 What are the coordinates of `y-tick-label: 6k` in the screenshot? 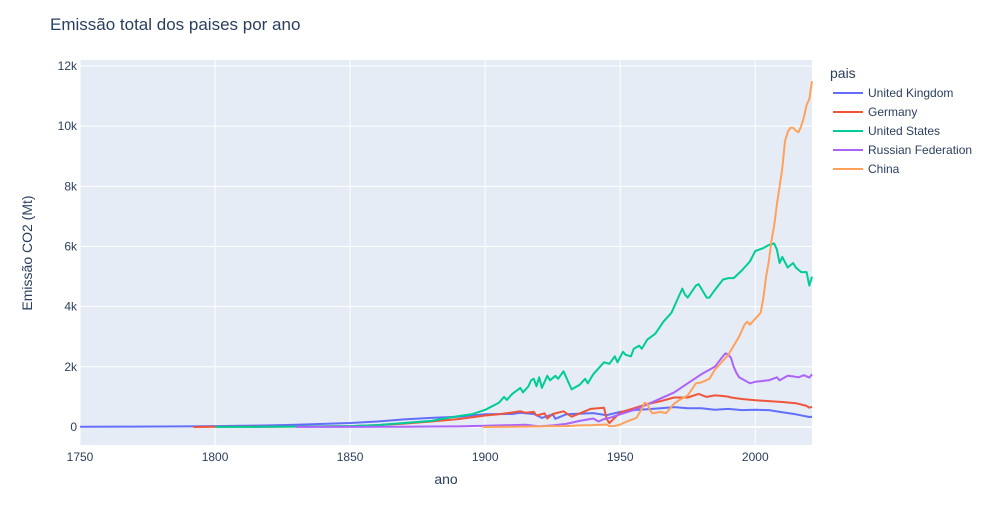 It's located at (71, 246).